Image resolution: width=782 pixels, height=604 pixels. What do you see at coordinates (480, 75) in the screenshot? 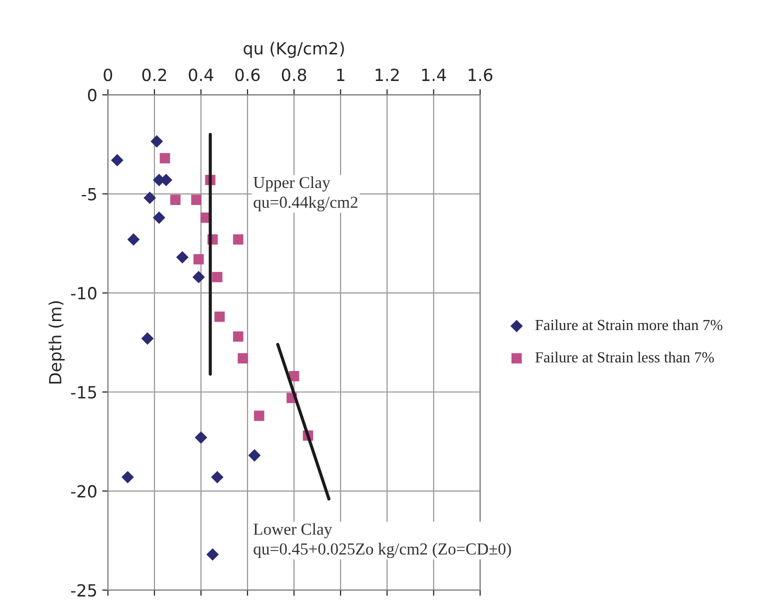
I see `x-tick-label: 1.6` at bounding box center [480, 75].